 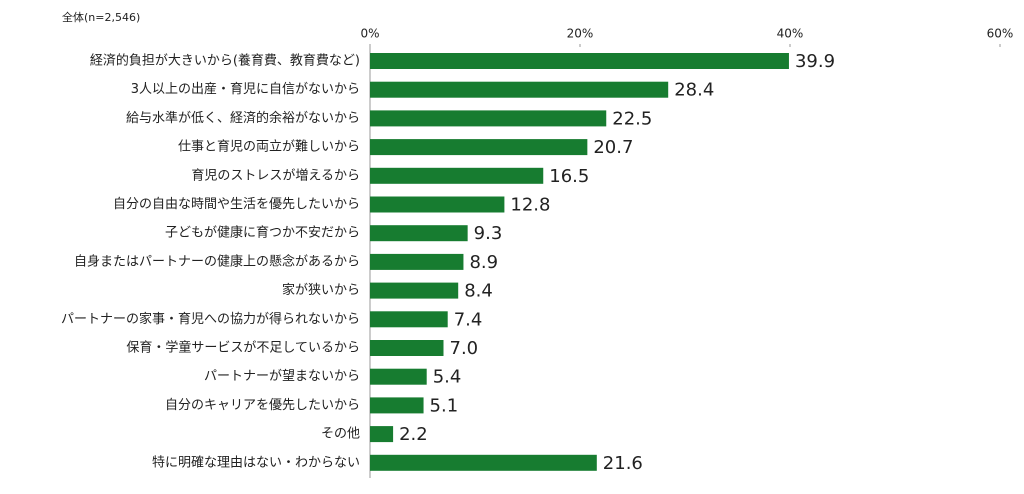 What do you see at coordinates (210, 319) in the screenshot?
I see `category-label: パートナーの家事・育児への協力が得られないから` at bounding box center [210, 319].